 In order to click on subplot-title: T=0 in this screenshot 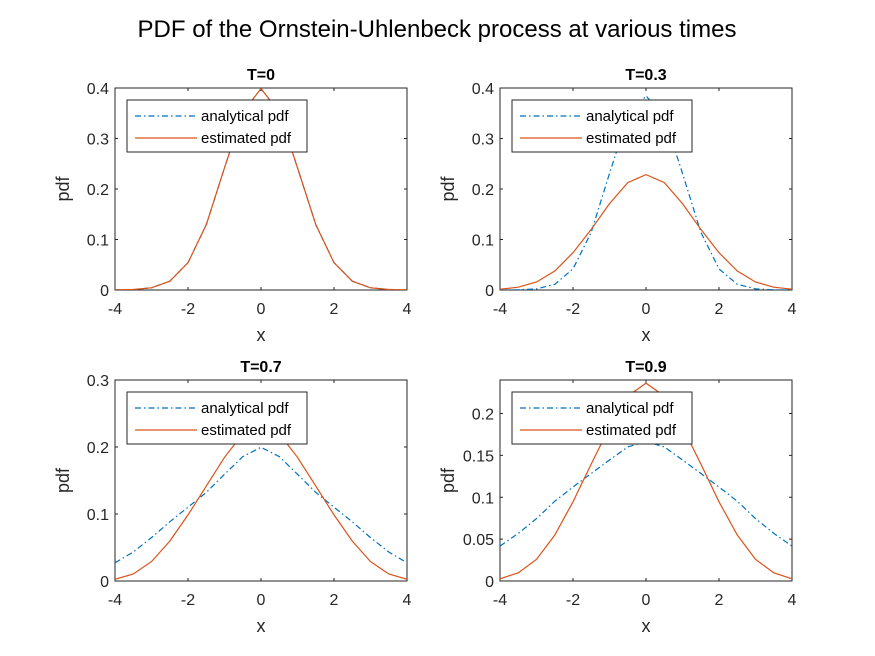, I will do `click(261, 75)`.